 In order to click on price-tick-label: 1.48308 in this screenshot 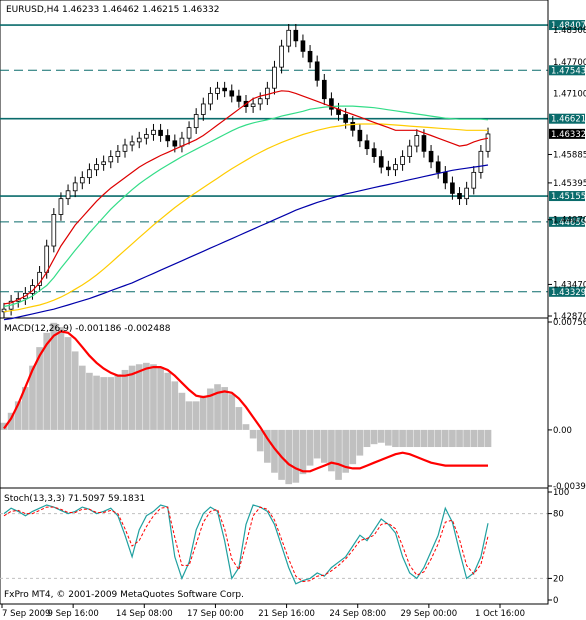, I will do `click(569, 31)`.